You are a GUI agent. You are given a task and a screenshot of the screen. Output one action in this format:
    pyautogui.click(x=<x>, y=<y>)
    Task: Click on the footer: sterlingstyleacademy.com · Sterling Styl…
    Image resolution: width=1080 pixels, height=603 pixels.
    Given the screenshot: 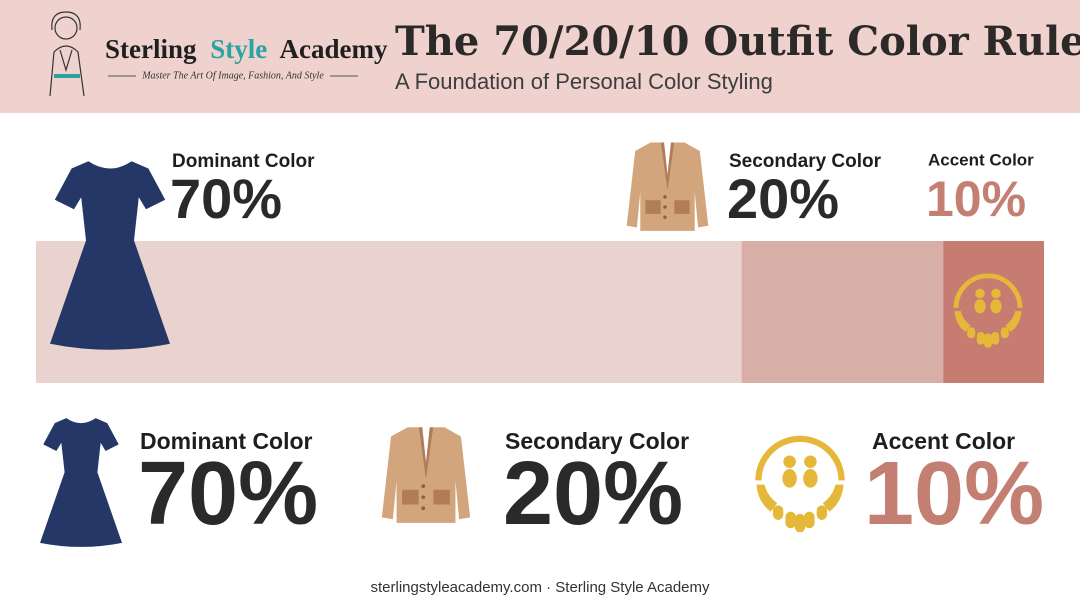 What is the action you would take?
    pyautogui.click(x=540, y=587)
    